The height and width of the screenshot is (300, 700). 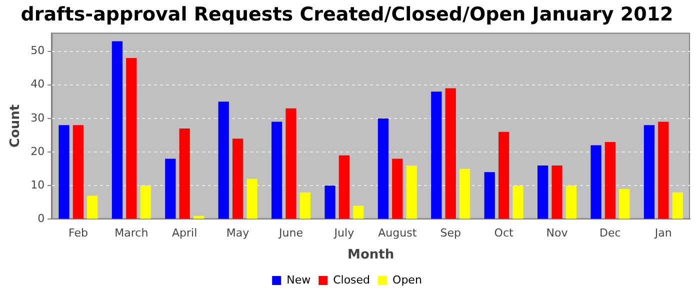 I want to click on y-tick-label: 30, so click(x=37, y=117).